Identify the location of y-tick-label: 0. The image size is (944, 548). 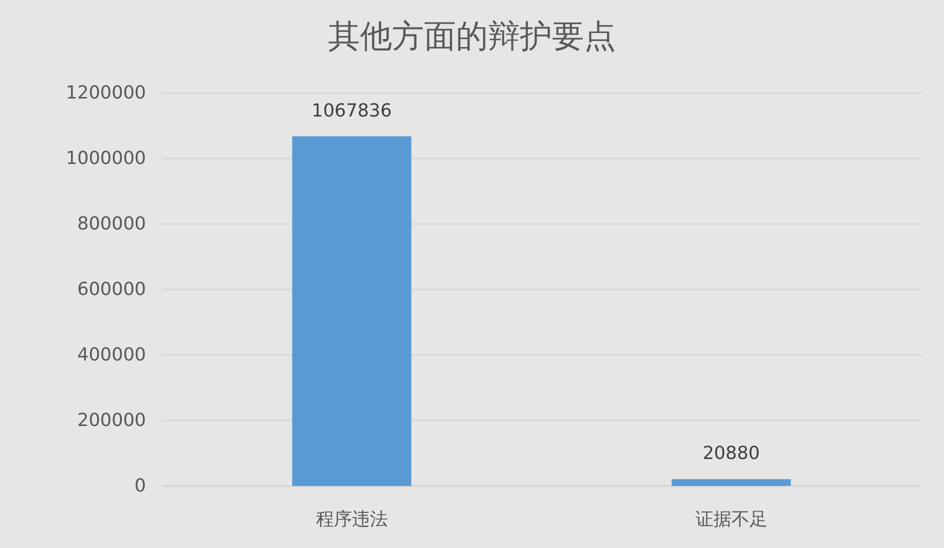
(140, 486).